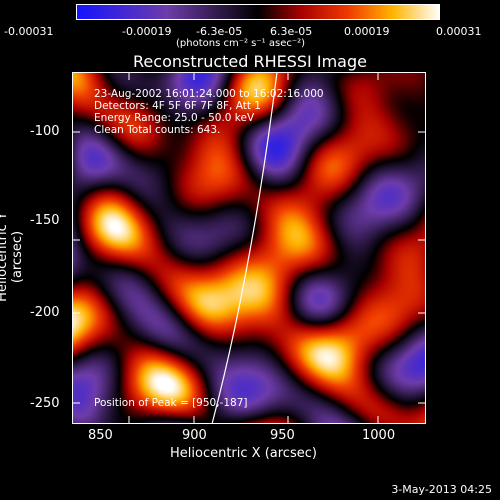 Image resolution: width=500 pixels, height=500 pixels. I want to click on y-tick-label: -100, so click(45, 131).